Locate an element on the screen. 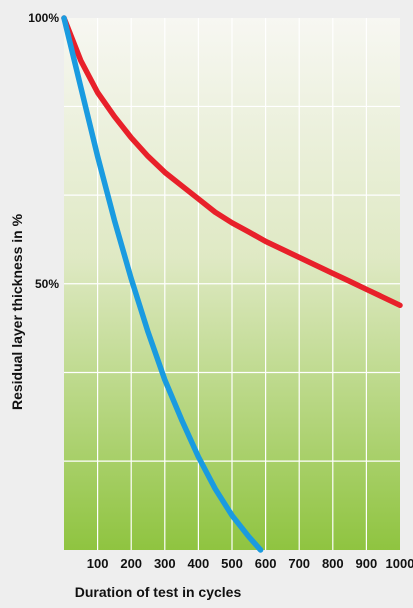 The width and height of the screenshot is (413, 608). x-tick-label: 900 is located at coordinates (367, 563).